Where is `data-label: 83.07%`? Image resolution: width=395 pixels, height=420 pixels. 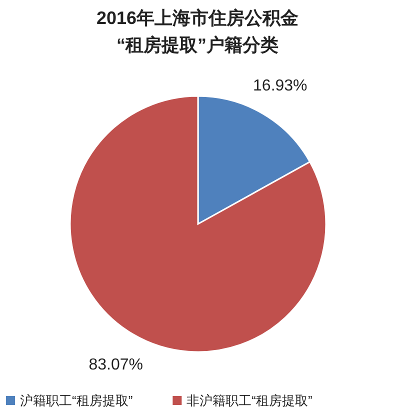 data-label: 83.07% is located at coordinates (115, 365).